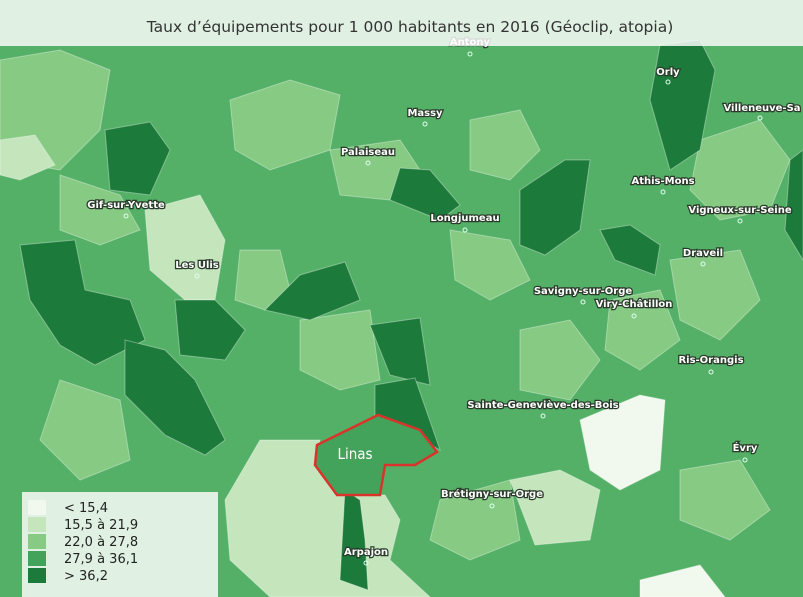 The width and height of the screenshot is (803, 597). What do you see at coordinates (368, 152) in the screenshot?
I see `town-label: Palaiseau` at bounding box center [368, 152].